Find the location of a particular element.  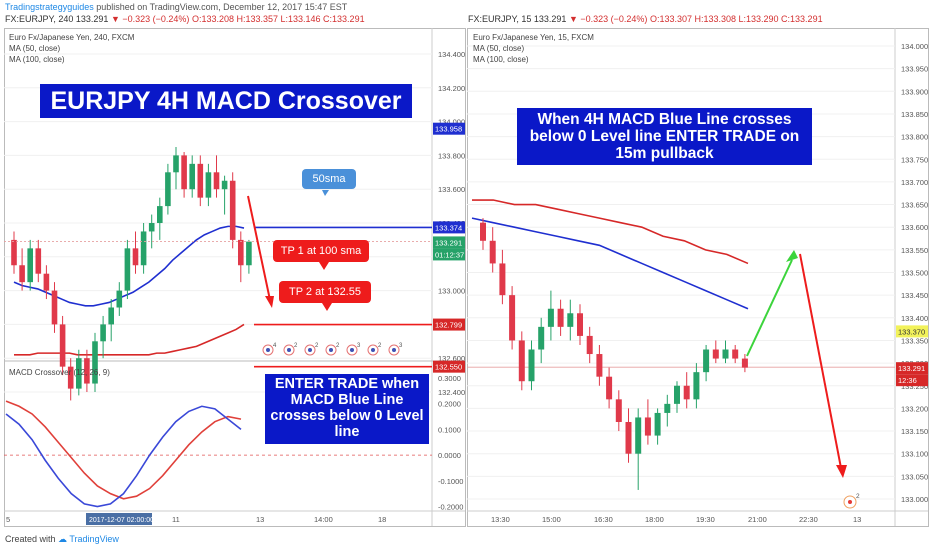

right-tag-ma: 133.370 is located at coordinates (911, 331).